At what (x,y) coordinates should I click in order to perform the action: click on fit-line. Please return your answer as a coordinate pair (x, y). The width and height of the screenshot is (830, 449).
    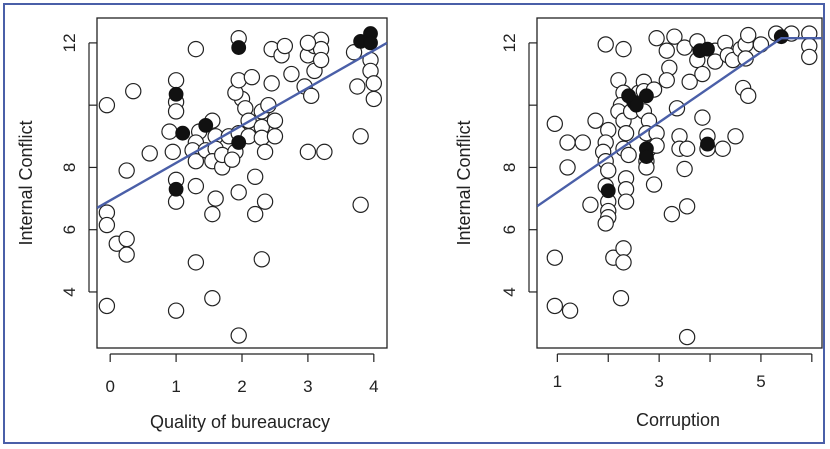
    Looking at the image, I should click on (679, 122).